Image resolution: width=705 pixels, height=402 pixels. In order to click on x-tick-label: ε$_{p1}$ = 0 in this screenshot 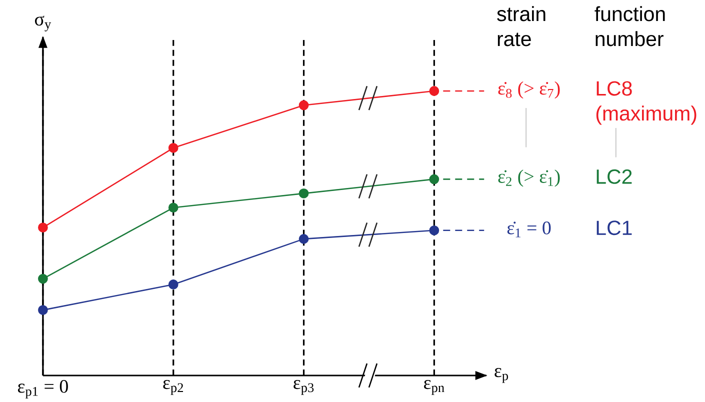, I will do `click(43, 389)`.